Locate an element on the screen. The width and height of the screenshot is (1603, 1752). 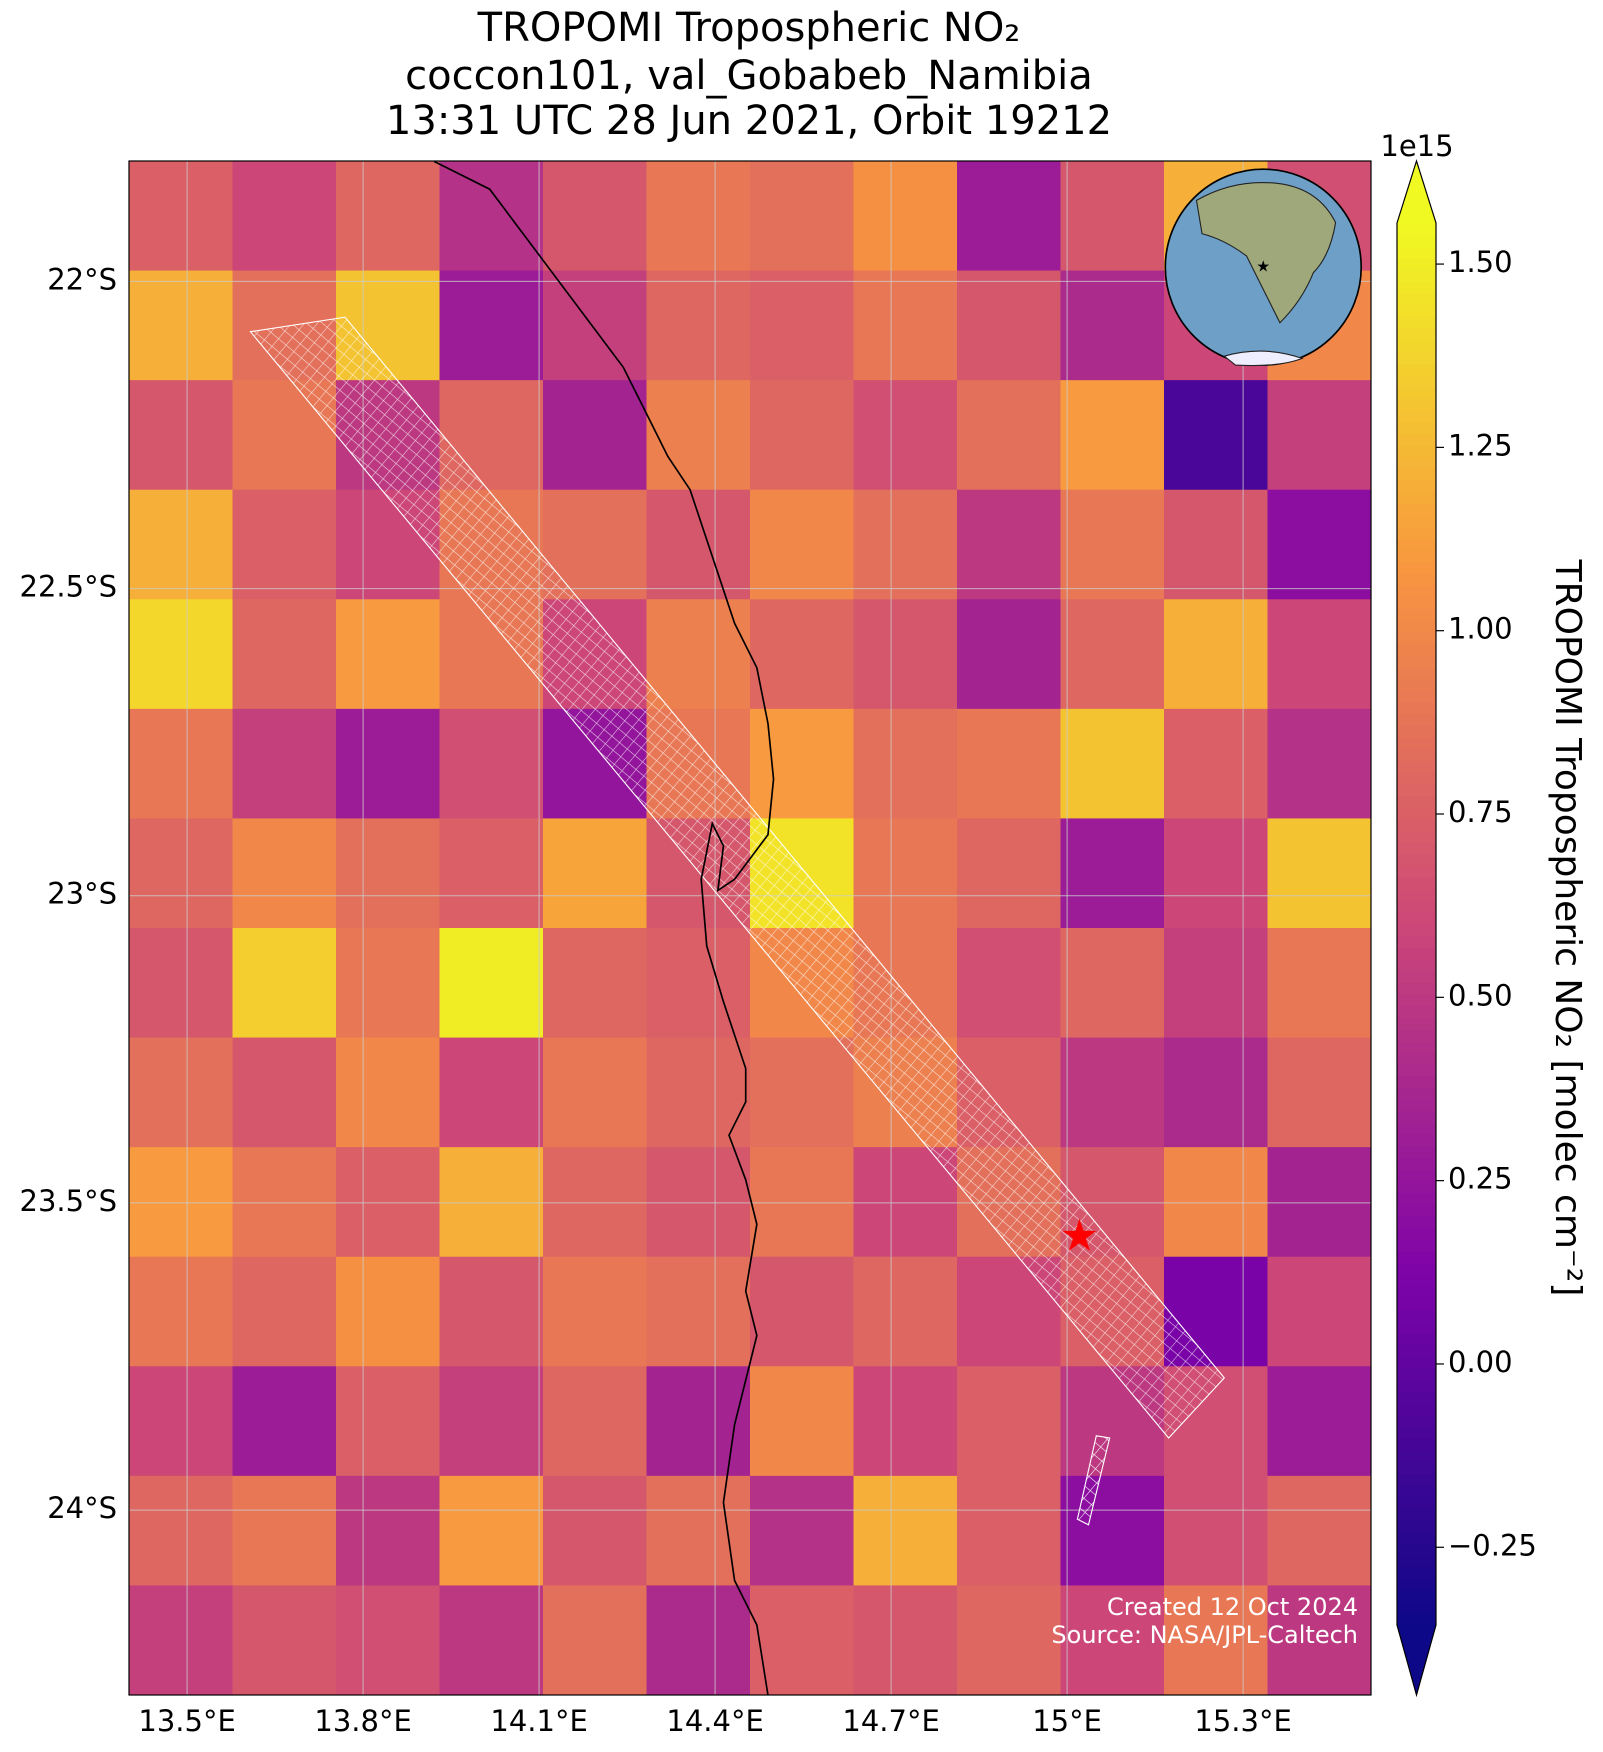
y-tick-label: 23.5°S is located at coordinates (68, 1201).